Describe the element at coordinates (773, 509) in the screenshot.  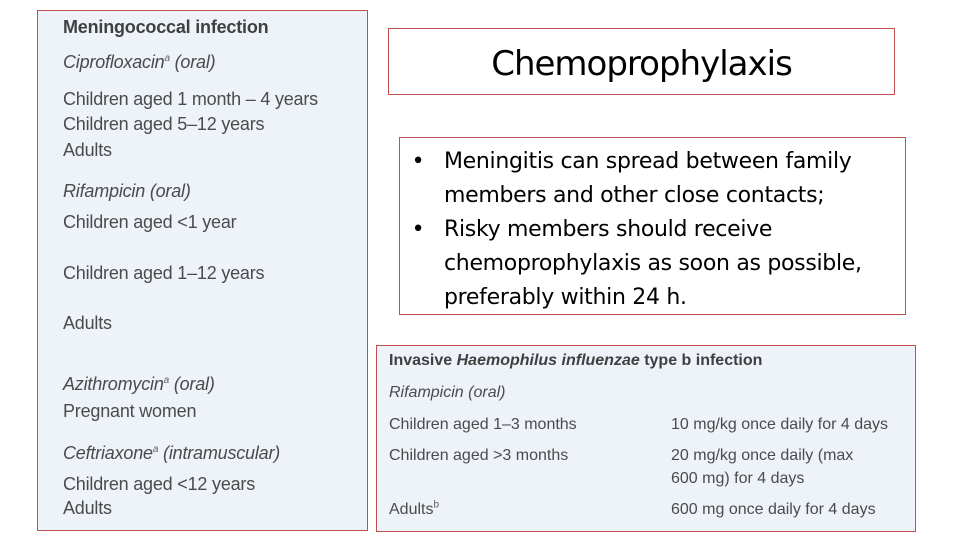
I see `table-row-dose: 600 mg once daily for 4 days` at that location.